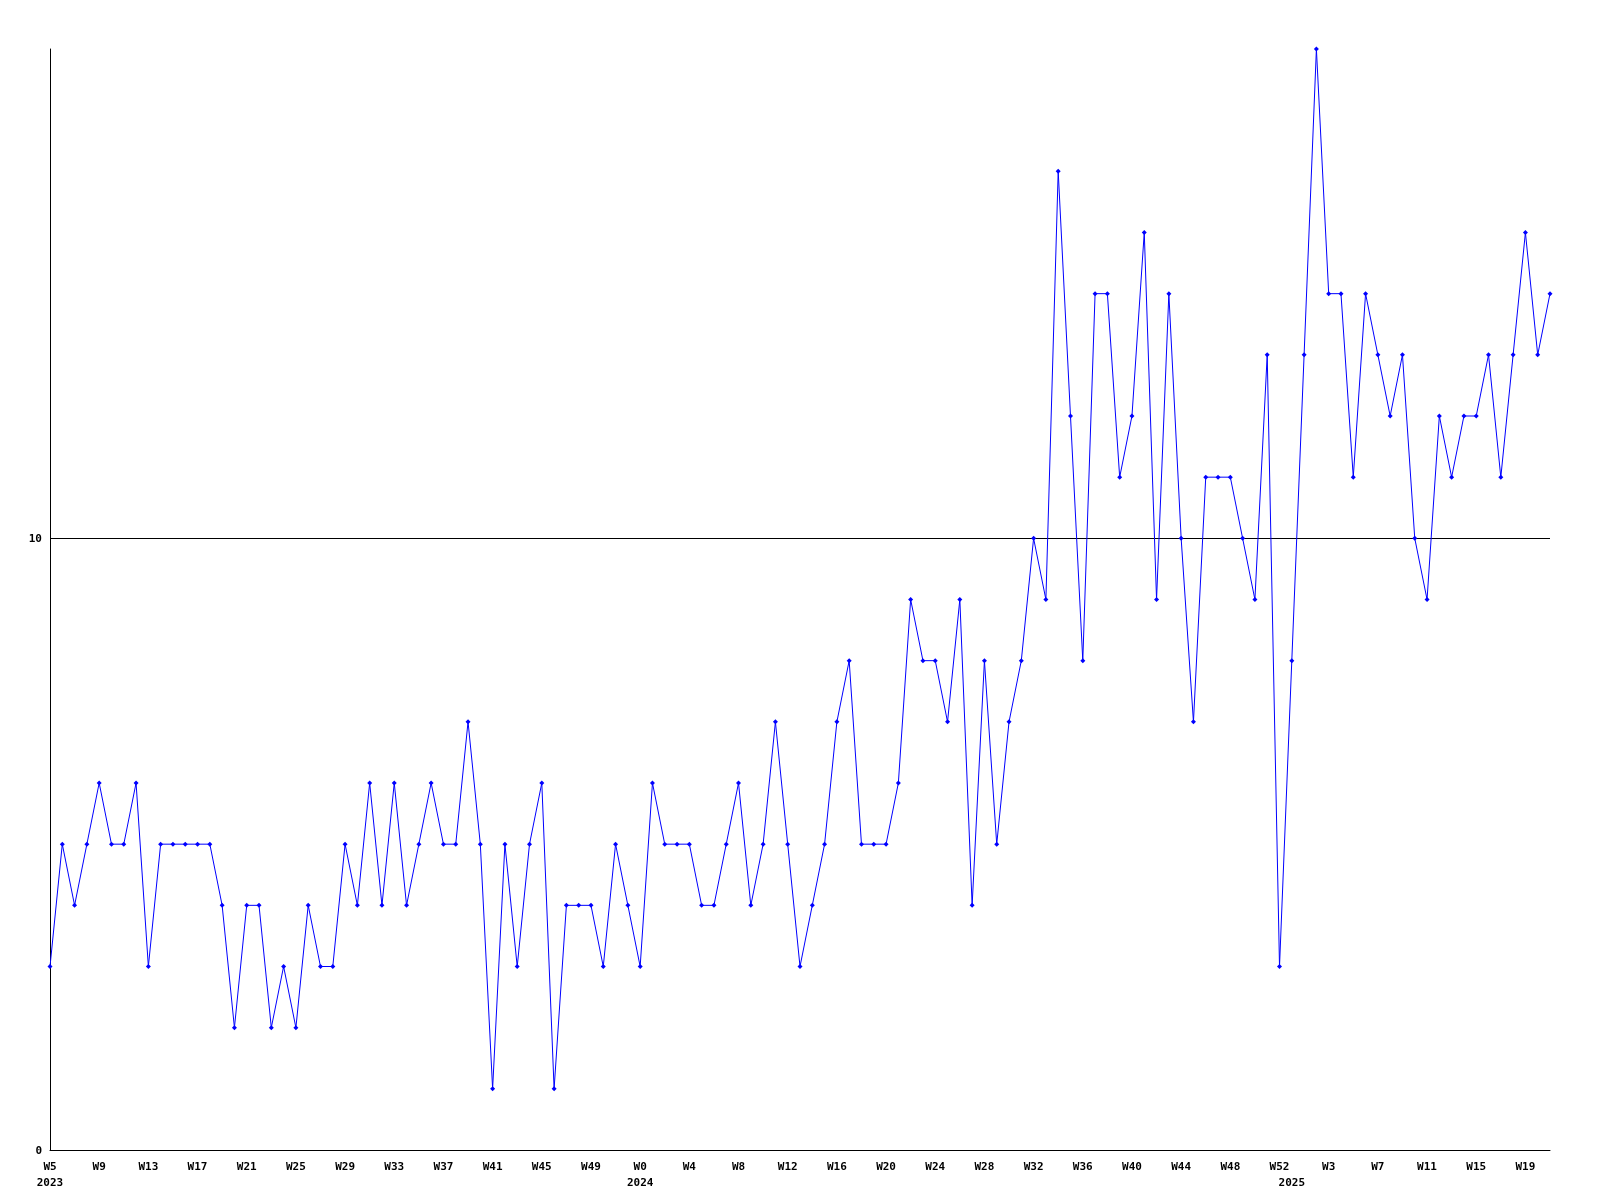 This screenshot has width=1600, height=1200. What do you see at coordinates (1525, 1166) in the screenshot?
I see `x-tick-label: W19` at bounding box center [1525, 1166].